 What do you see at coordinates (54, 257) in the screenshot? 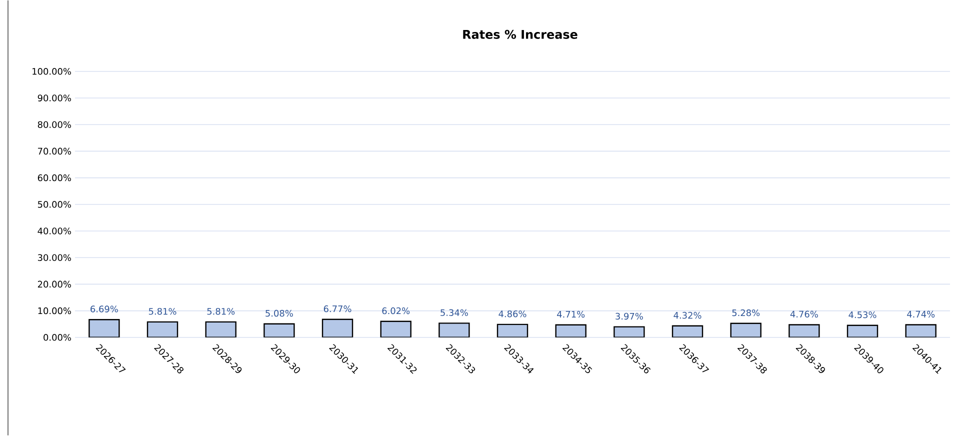
I see `y-tick-label: 30.00%` at bounding box center [54, 257].